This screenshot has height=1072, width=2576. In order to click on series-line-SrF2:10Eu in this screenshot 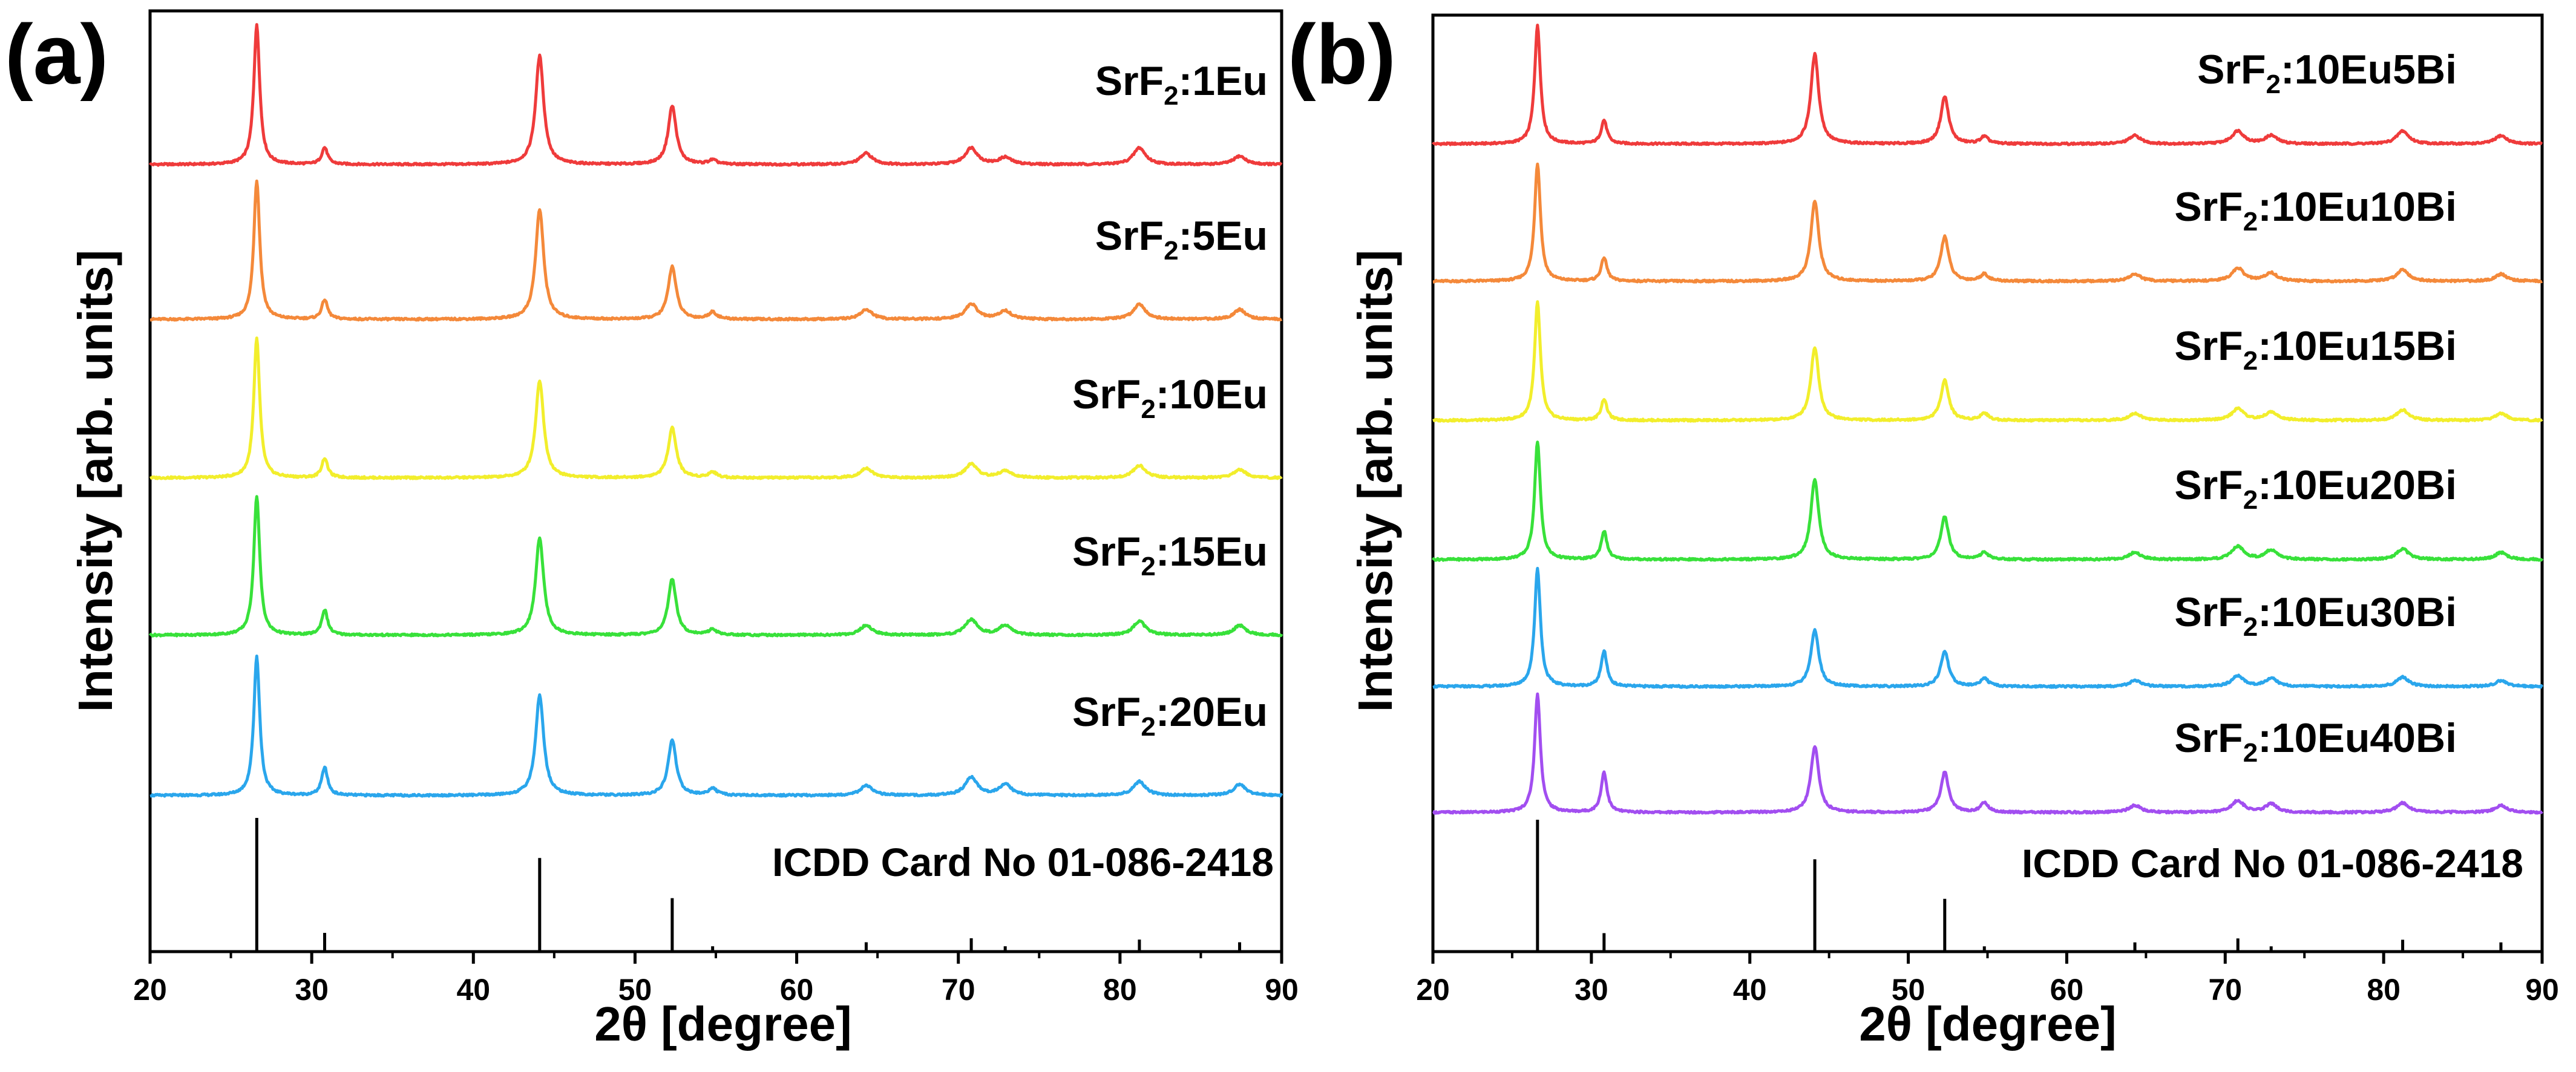, I will do `click(716, 408)`.